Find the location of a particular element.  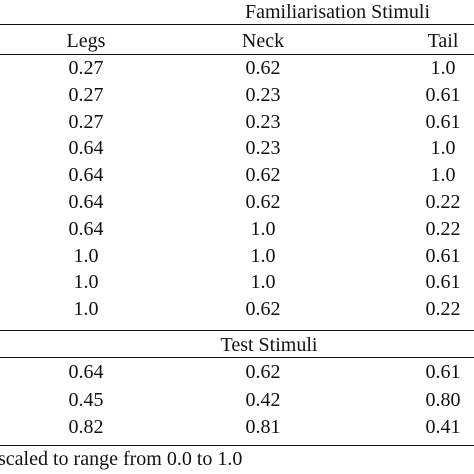

test-cell-neck: 0.62 is located at coordinates (263, 372).